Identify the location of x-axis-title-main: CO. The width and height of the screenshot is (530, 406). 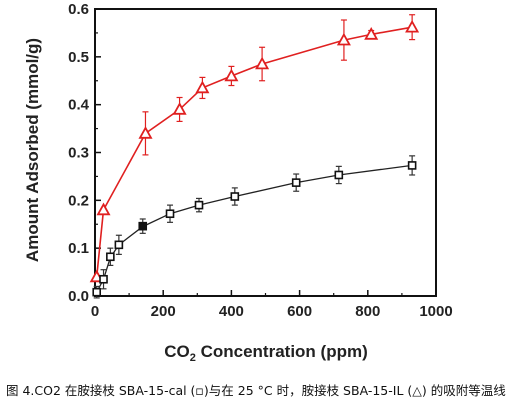
(177, 351).